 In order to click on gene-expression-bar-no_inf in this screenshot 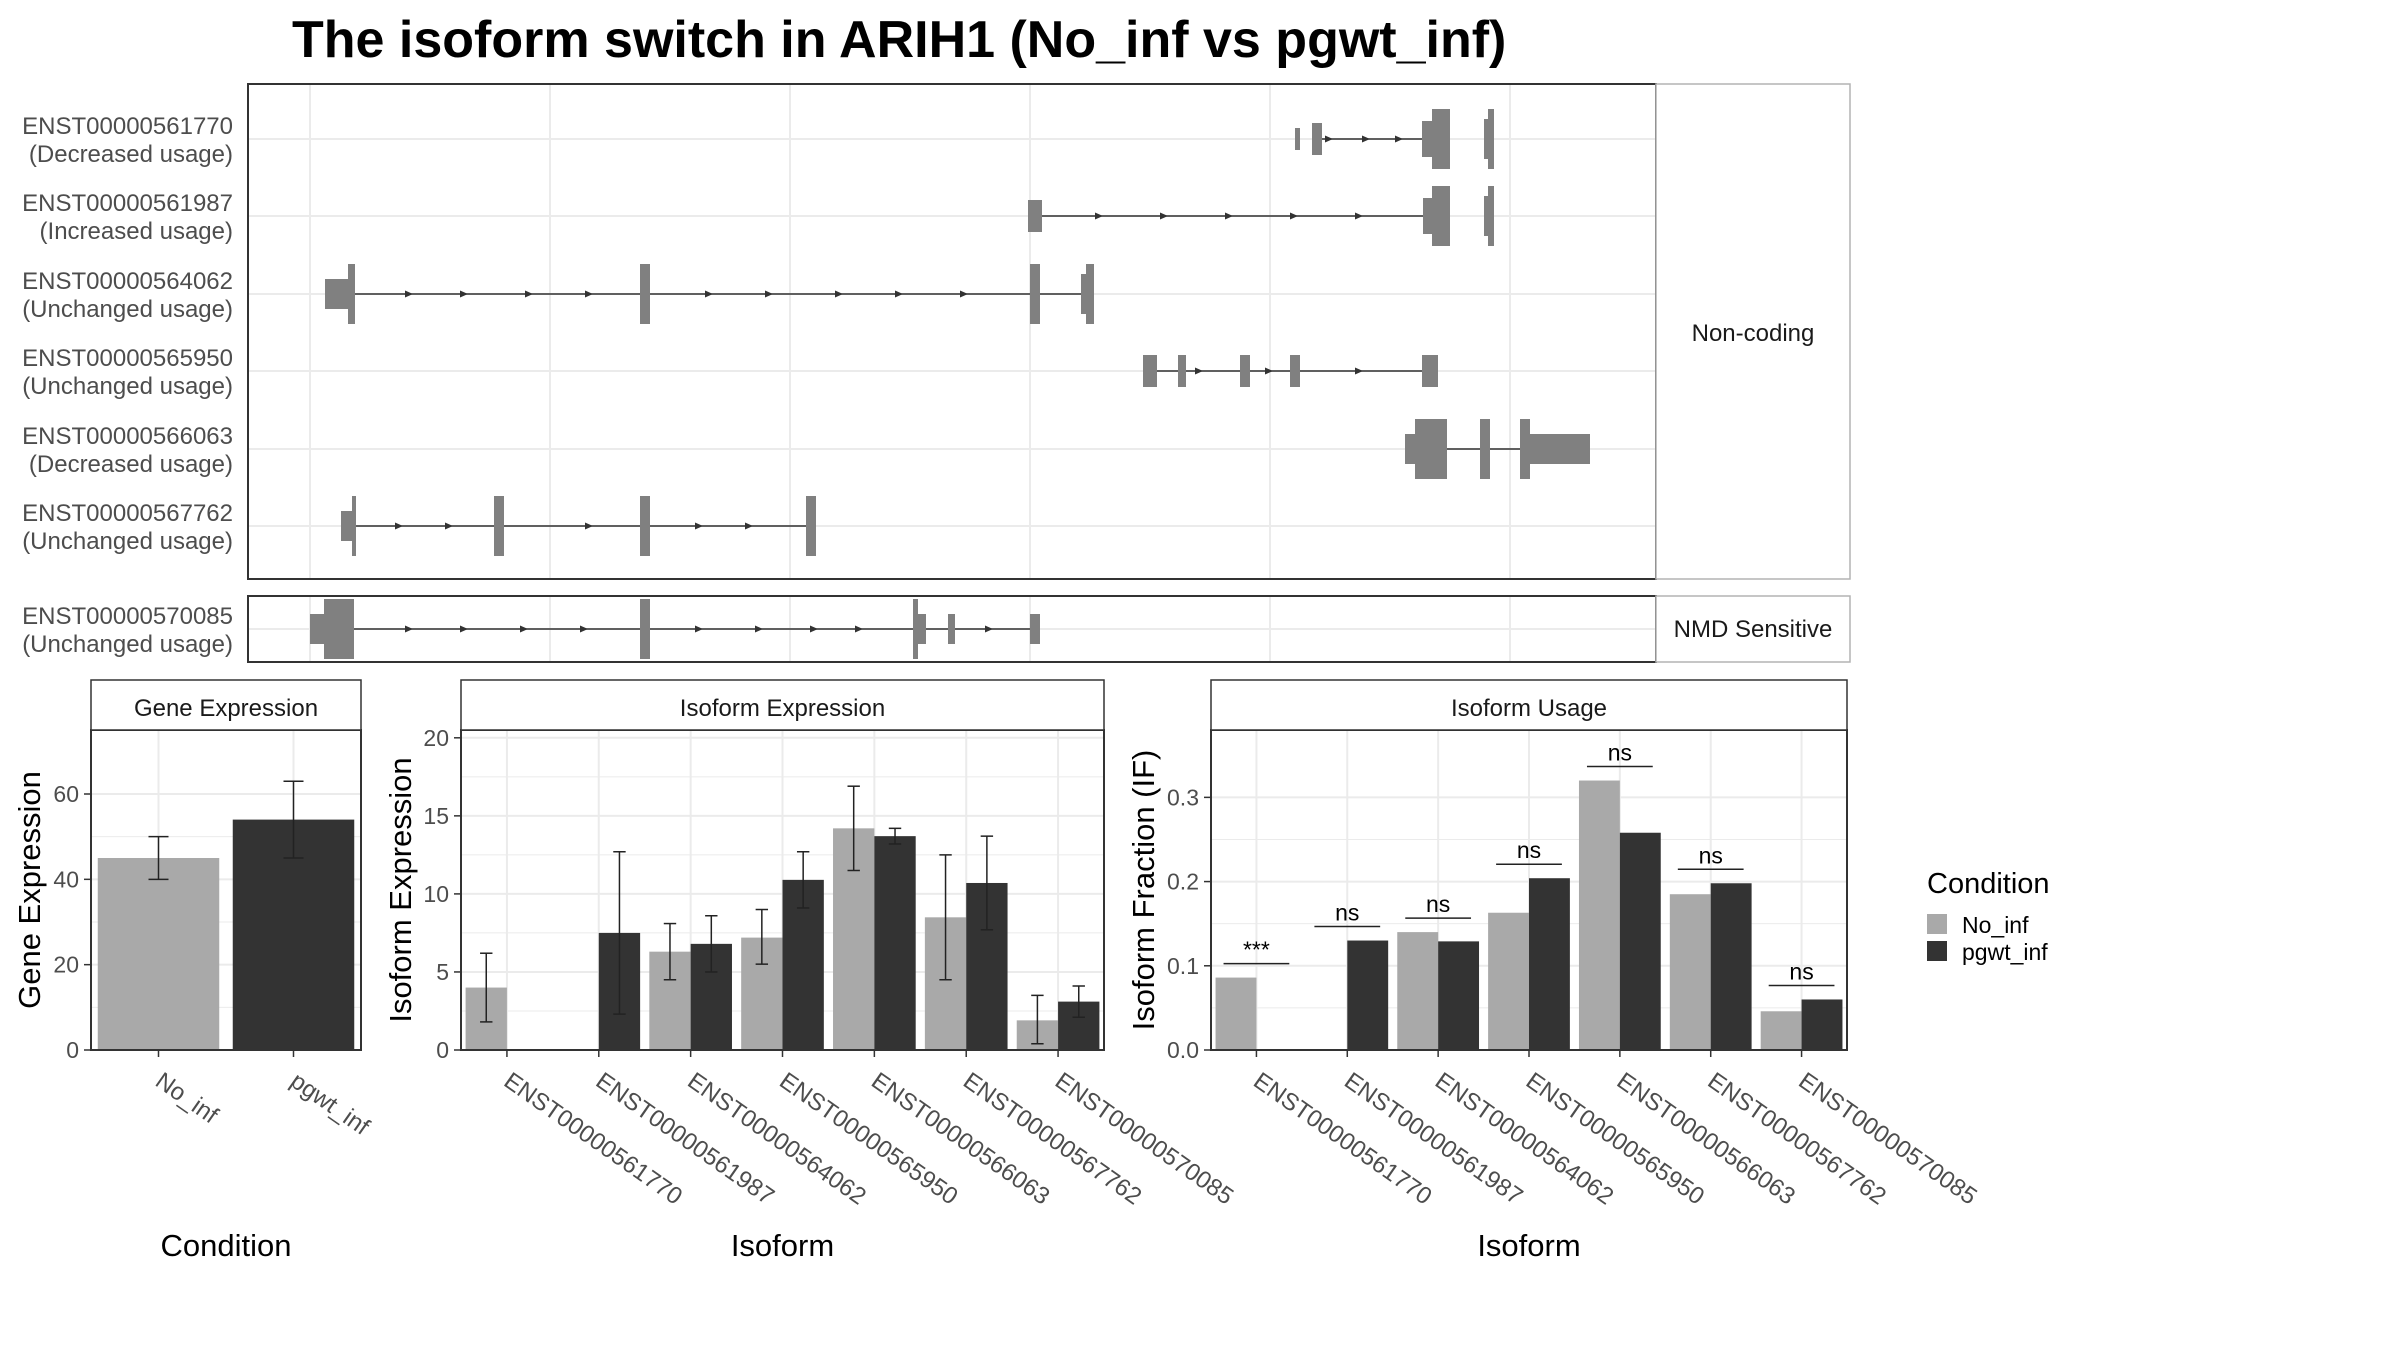, I will do `click(158, 954)`.